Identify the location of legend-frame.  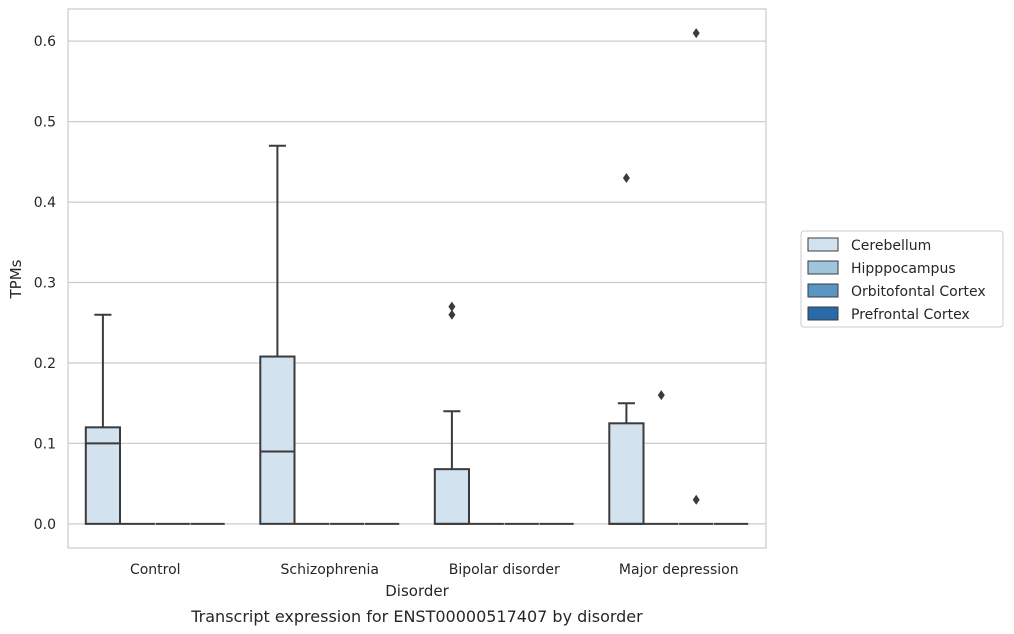
(902, 279).